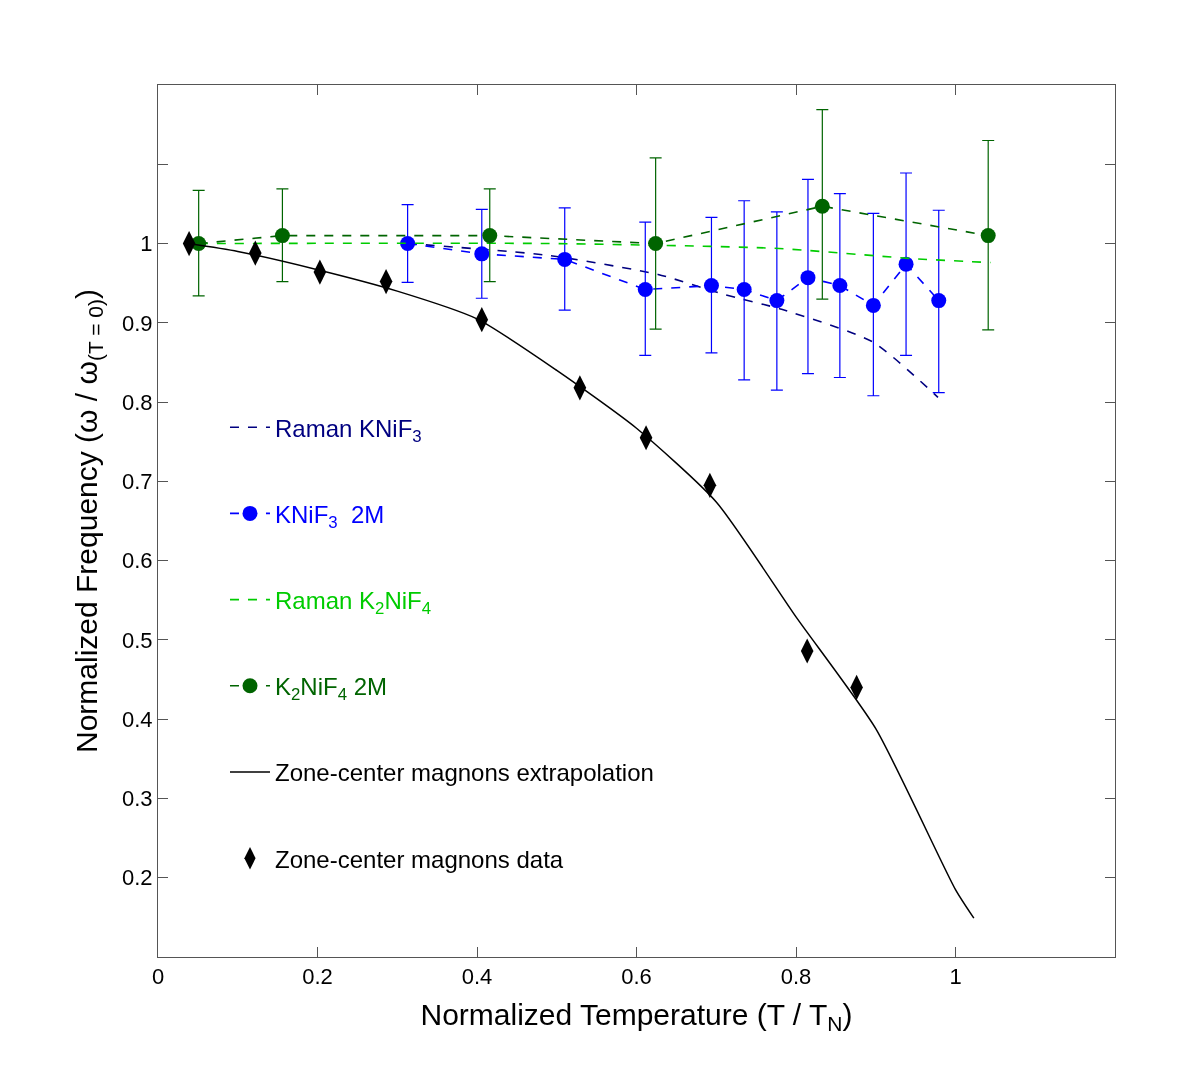  I want to click on x-tick-label: 0.8, so click(796, 977).